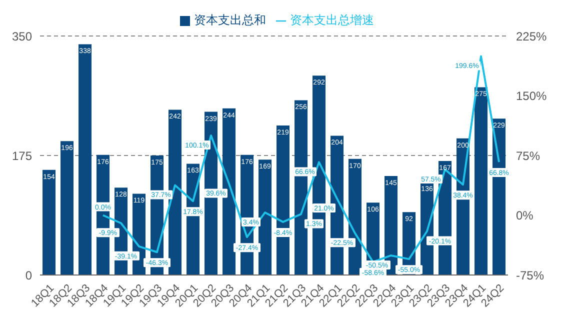  What do you see at coordinates (28, 275) in the screenshot?
I see `y-tick-label: 0` at bounding box center [28, 275].